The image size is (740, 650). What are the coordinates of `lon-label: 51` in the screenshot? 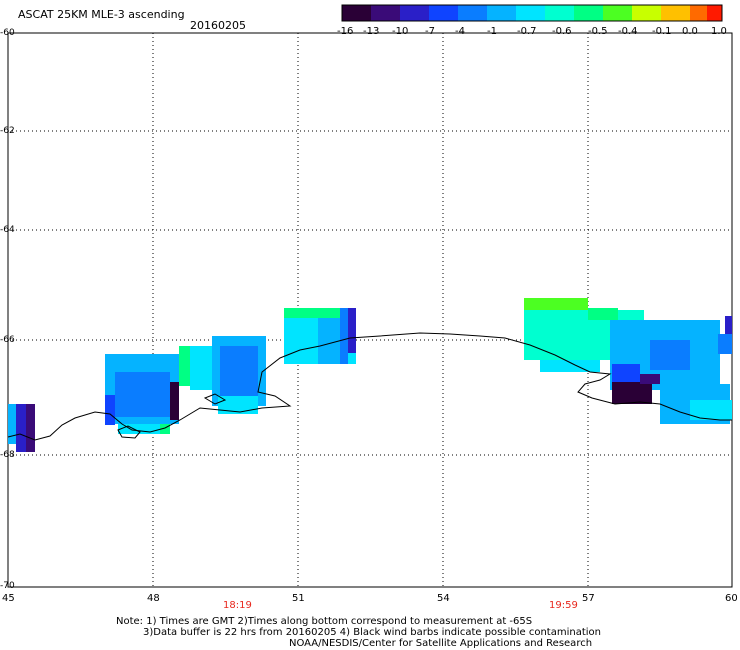 It's located at (298, 598).